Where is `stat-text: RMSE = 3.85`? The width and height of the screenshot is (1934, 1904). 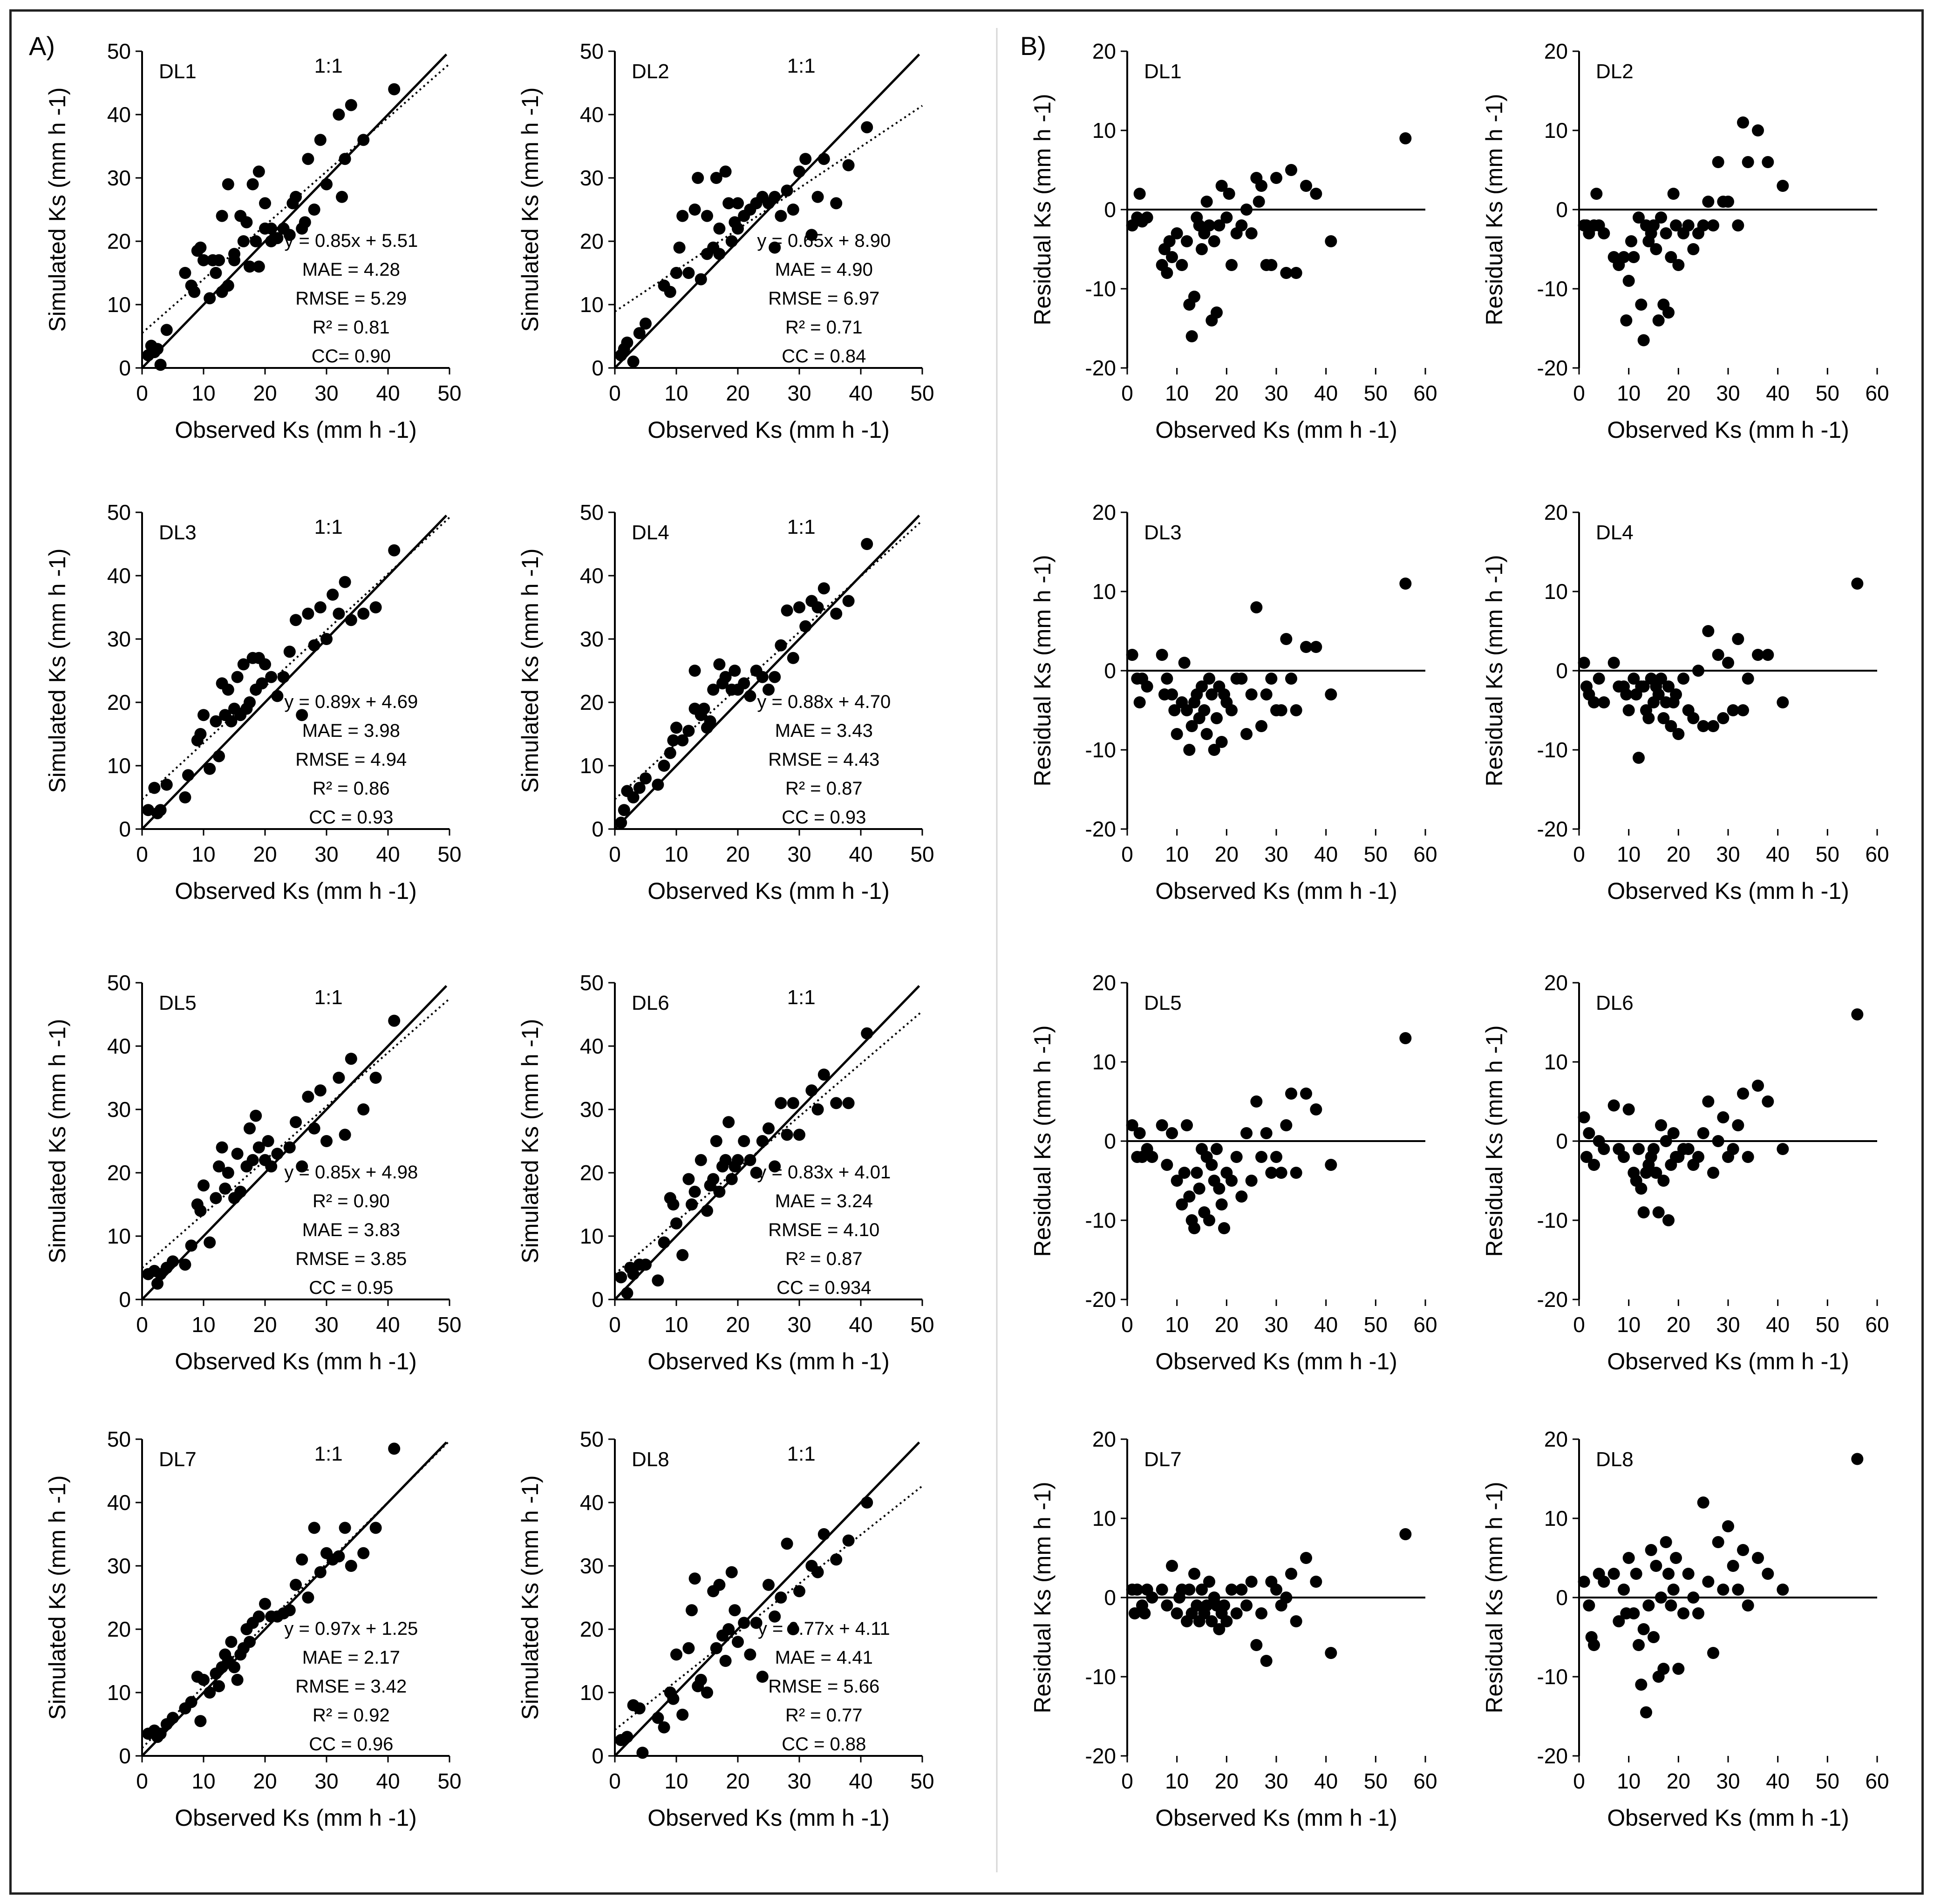
stat-text: RMSE = 3.85 is located at coordinates (351, 1259).